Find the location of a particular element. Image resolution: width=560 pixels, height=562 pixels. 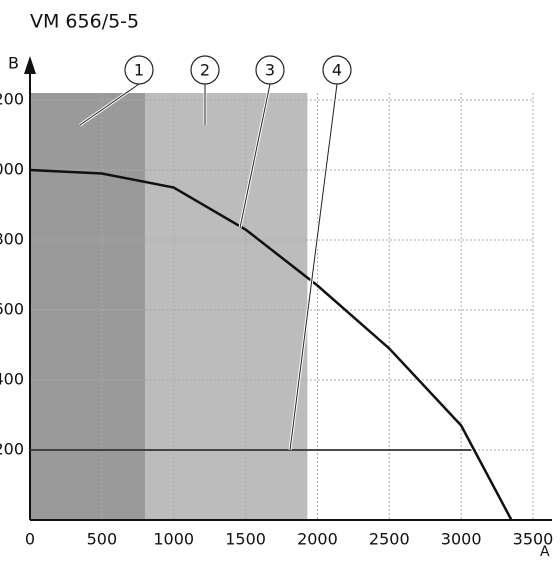

callout-label: 4 is located at coordinates (337, 70).